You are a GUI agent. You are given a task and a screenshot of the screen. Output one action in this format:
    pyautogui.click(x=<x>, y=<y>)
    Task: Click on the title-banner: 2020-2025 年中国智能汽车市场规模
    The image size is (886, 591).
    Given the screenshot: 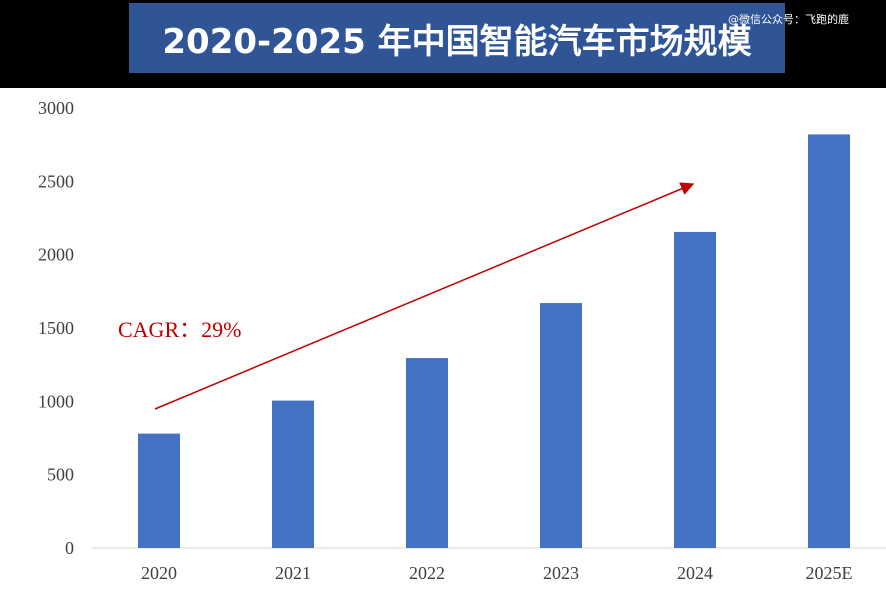 What is the action you would take?
    pyautogui.click(x=457, y=38)
    